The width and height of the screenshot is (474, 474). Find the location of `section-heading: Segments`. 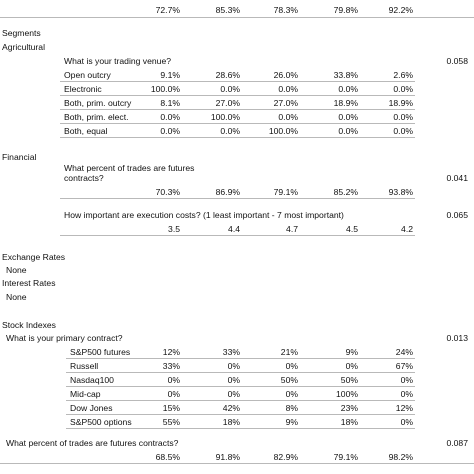

section-heading: Segments is located at coordinates (21, 33).